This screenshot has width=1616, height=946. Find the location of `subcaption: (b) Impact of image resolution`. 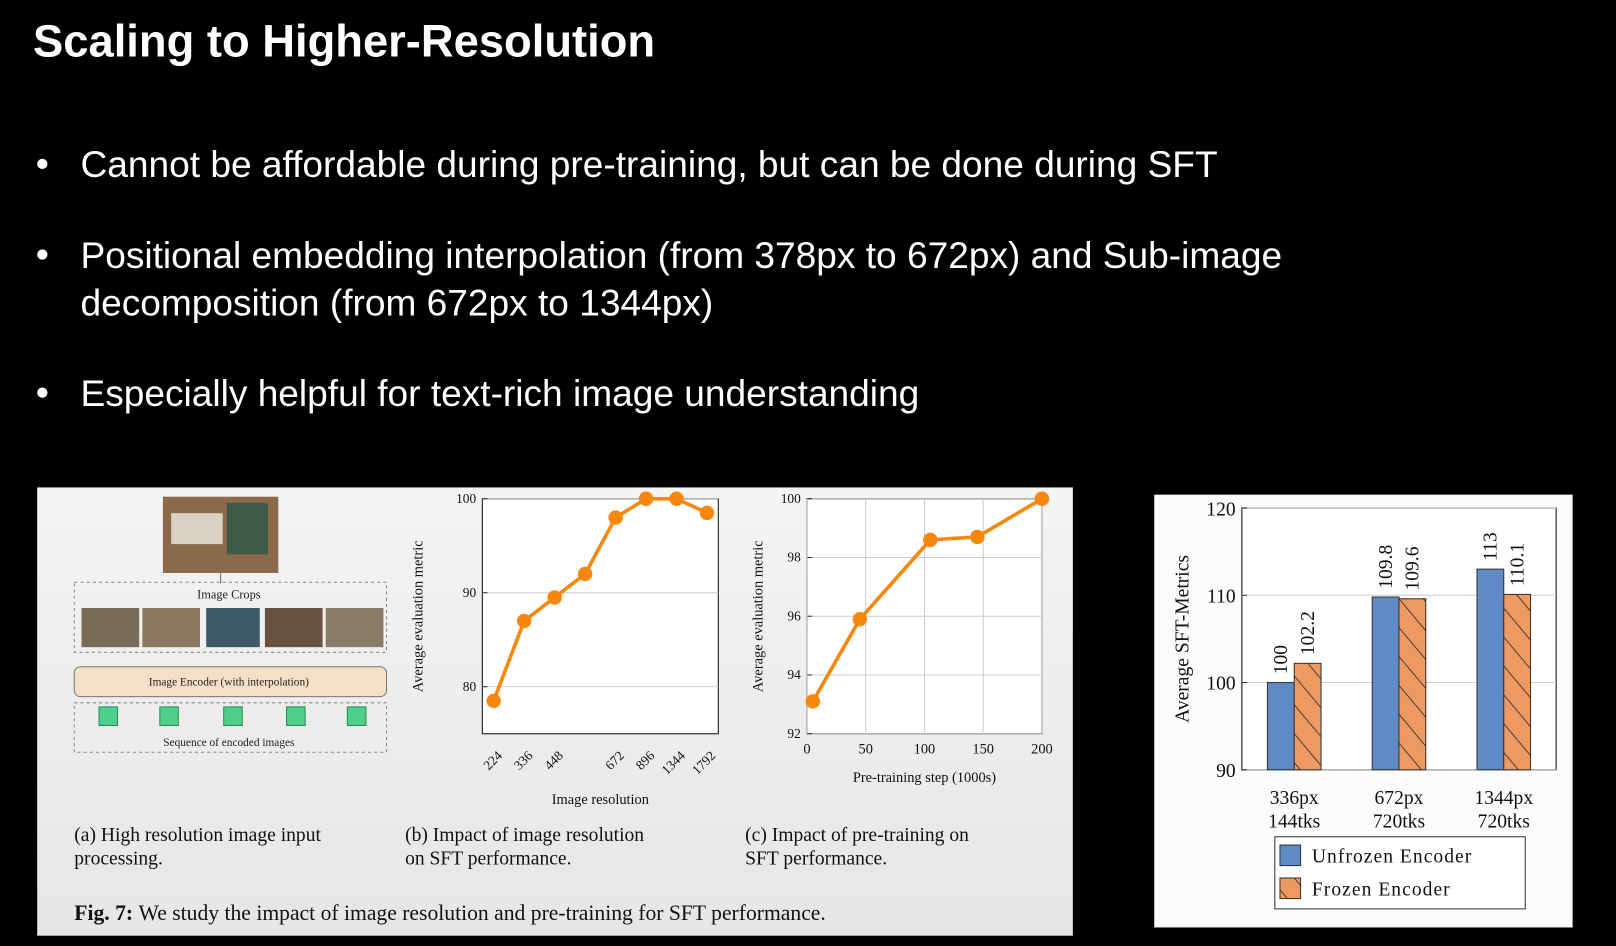

subcaption: (b) Impact of image resolution is located at coordinates (524, 835).